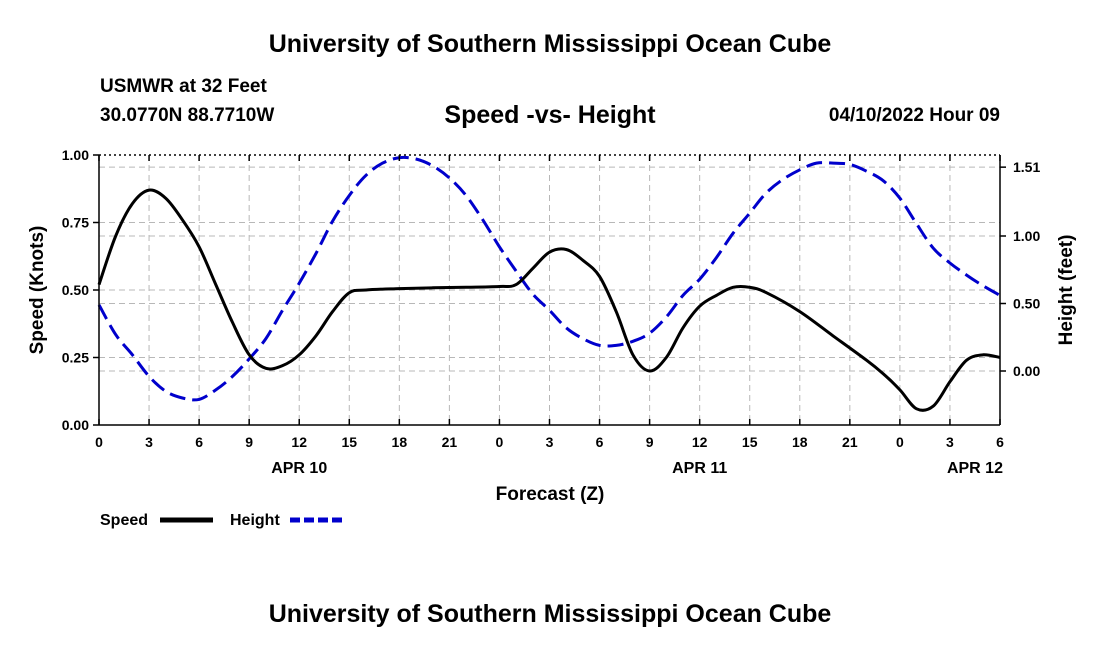 The height and width of the screenshot is (650, 1100). Describe the element at coordinates (75, 155) in the screenshot. I see `y-left-tick-label: 1.00` at that location.